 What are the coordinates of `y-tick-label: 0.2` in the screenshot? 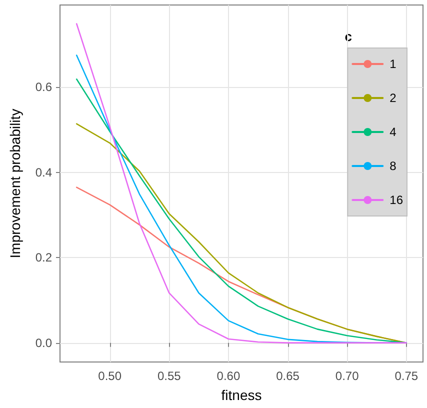 It's located at (43, 257).